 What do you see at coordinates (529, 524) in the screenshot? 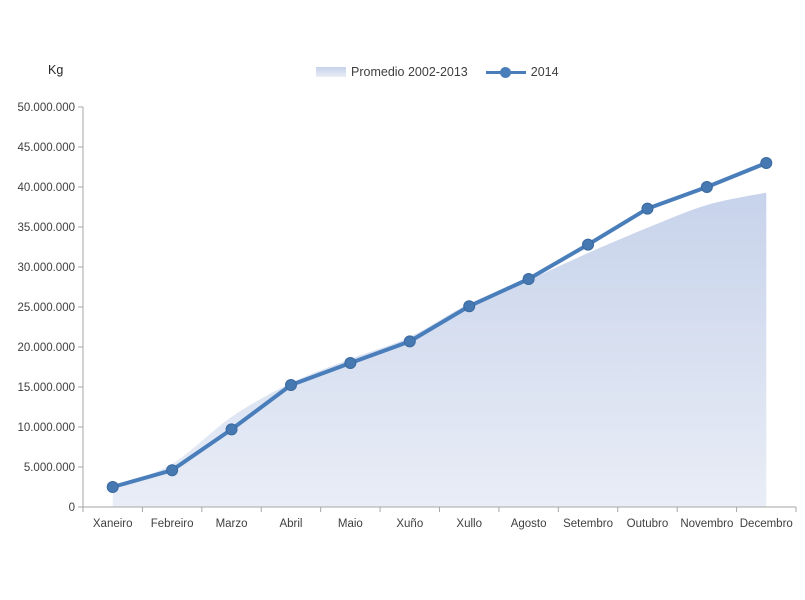
I see `x-axis-label-agosto: Agosto` at bounding box center [529, 524].